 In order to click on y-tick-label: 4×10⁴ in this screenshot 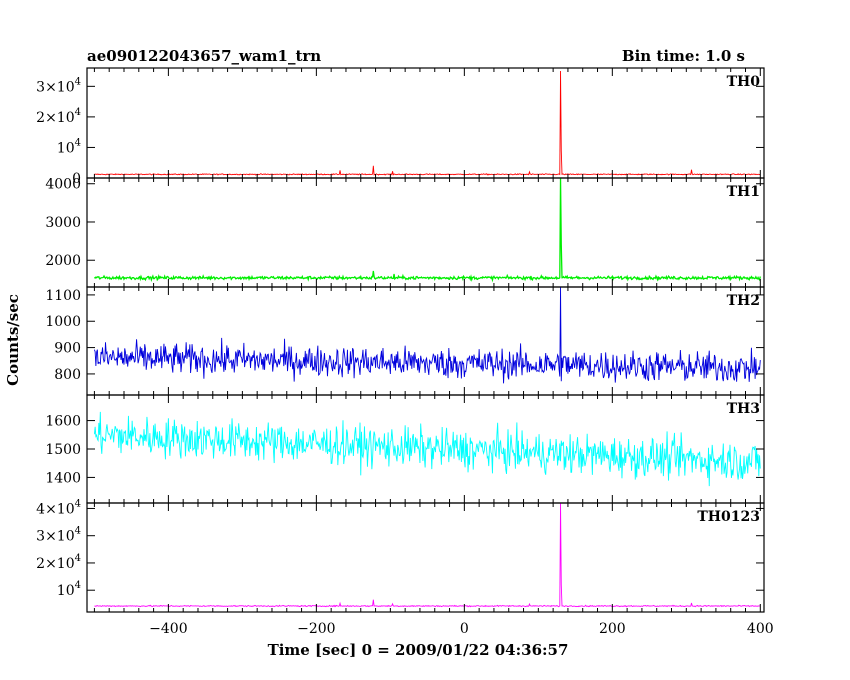, I will do `click(58, 507)`.